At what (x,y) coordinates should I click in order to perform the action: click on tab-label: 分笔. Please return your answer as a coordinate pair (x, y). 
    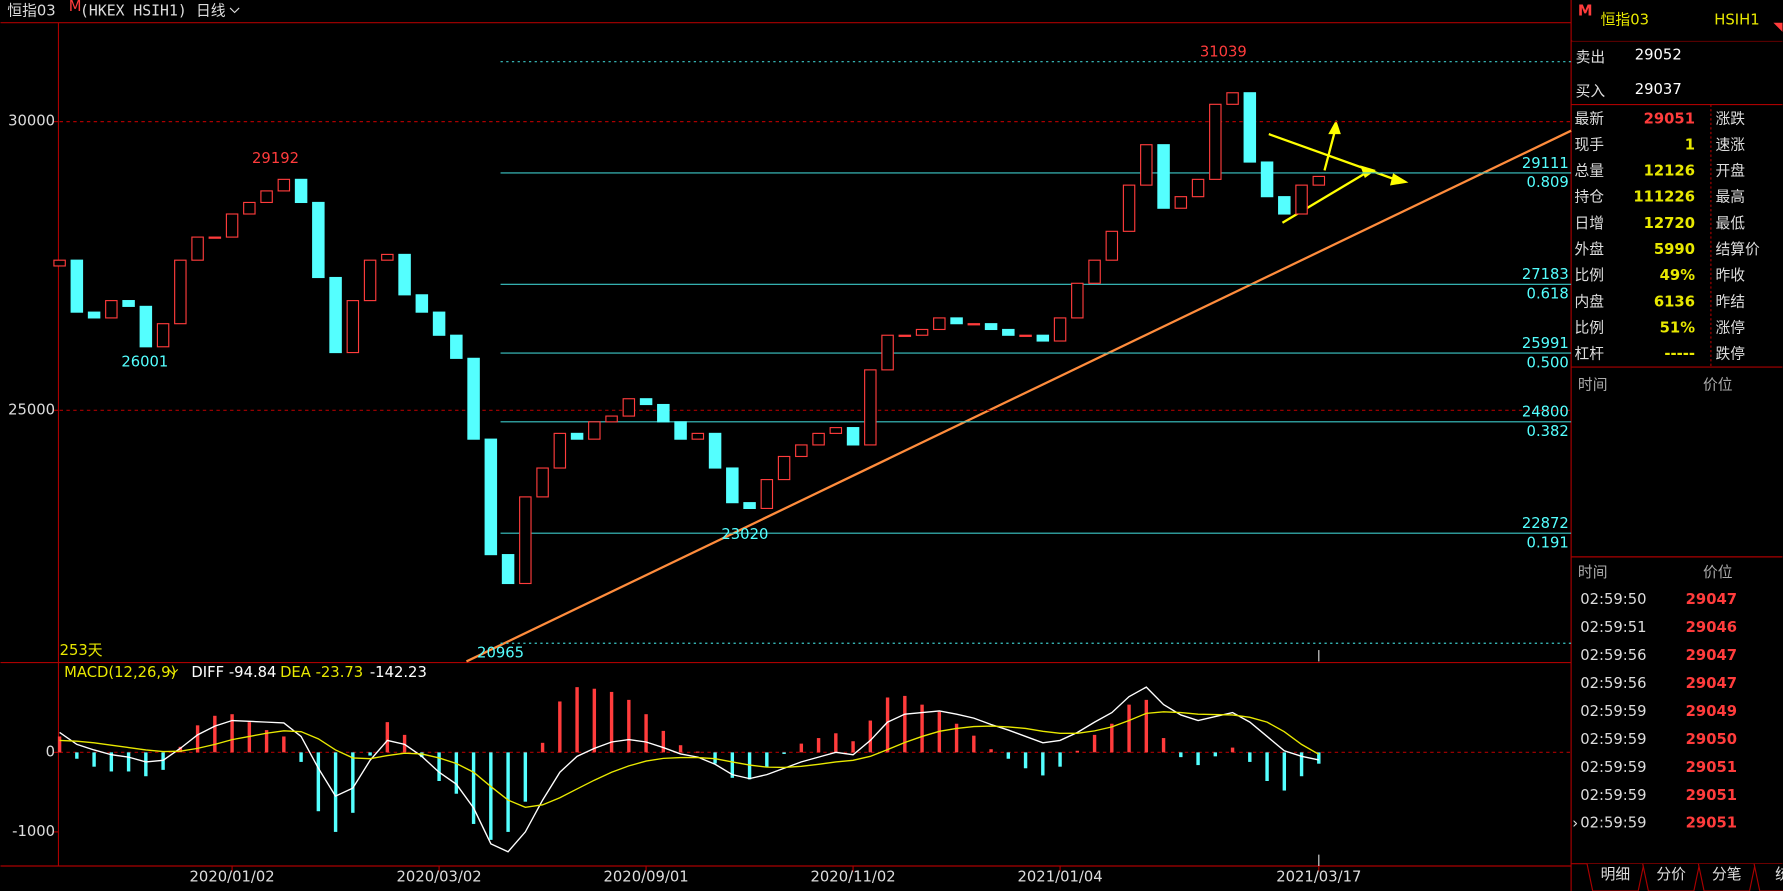
    Looking at the image, I should click on (1727, 874).